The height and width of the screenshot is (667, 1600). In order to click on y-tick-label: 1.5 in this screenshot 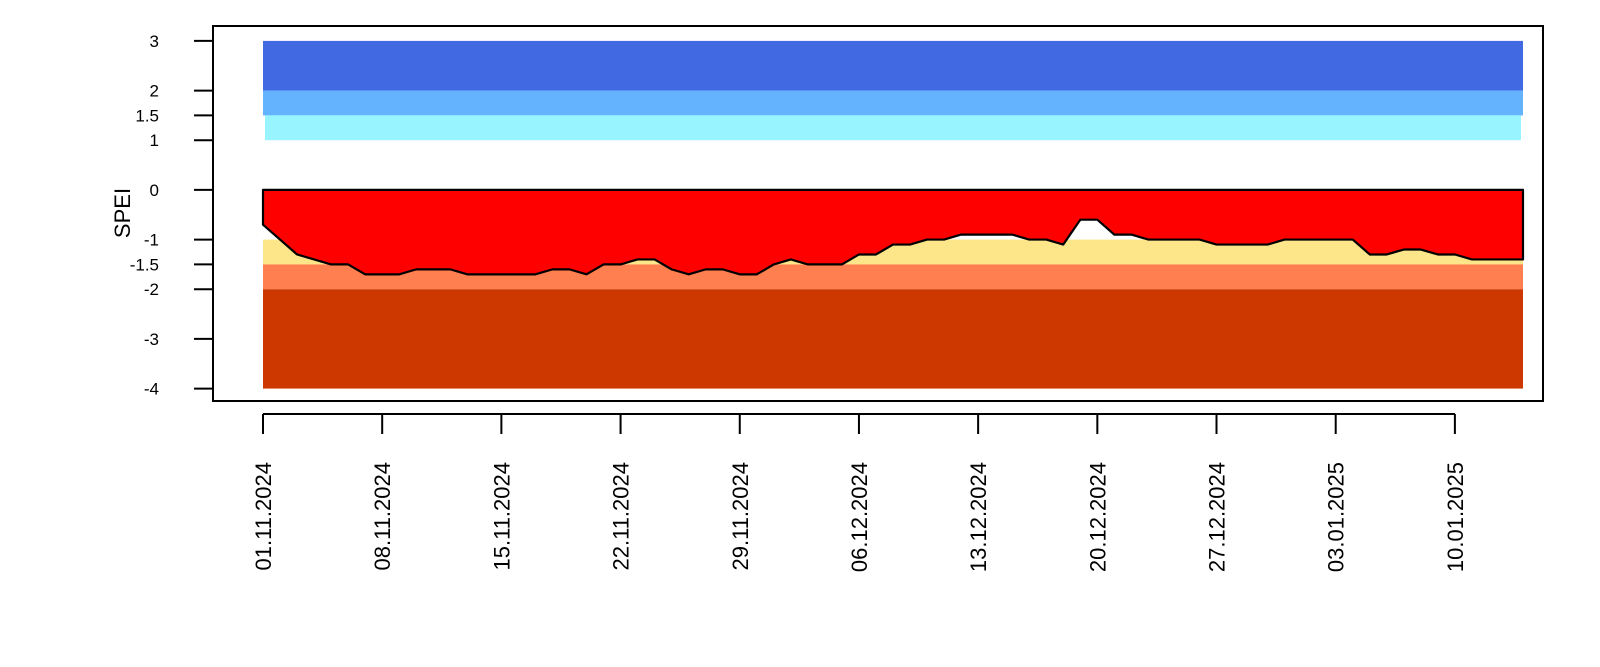, I will do `click(147, 115)`.